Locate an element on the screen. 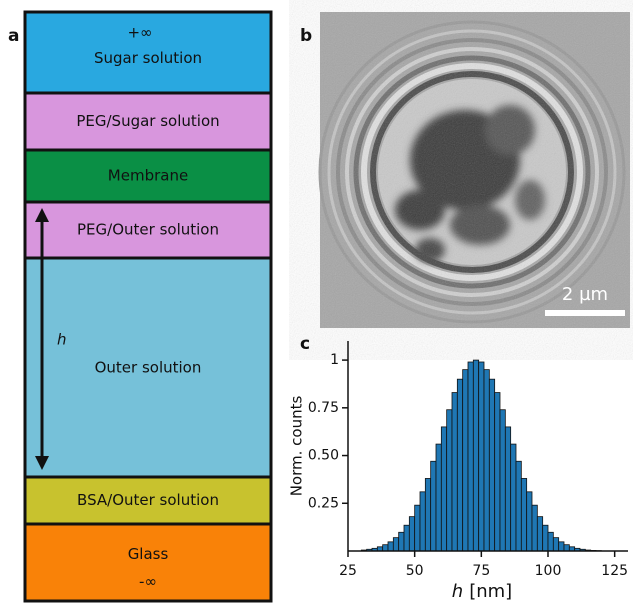 The image size is (633, 603). layer-label: PEG/Sugar solution is located at coordinates (147, 121).